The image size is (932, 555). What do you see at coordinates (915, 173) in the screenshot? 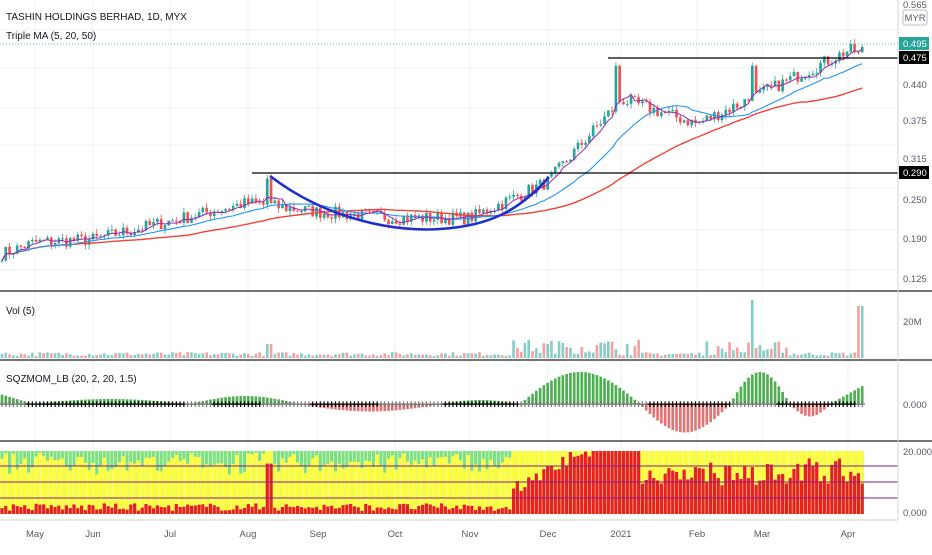
I see `level-label: 0.290` at bounding box center [915, 173].